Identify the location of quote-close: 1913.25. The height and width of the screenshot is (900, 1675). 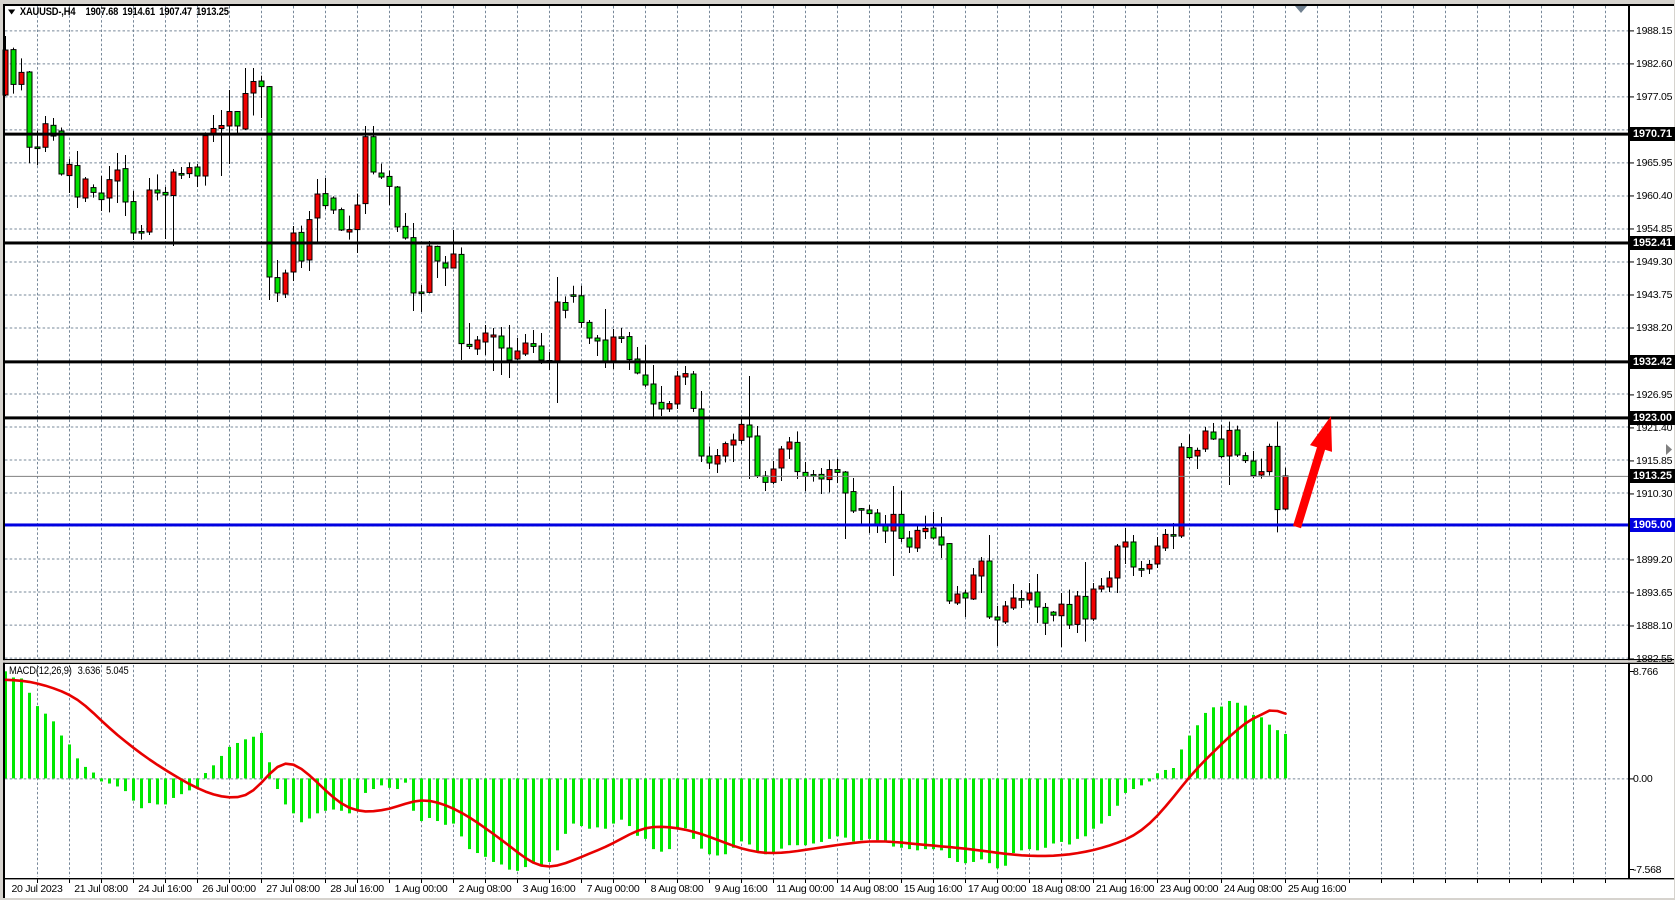
(212, 12).